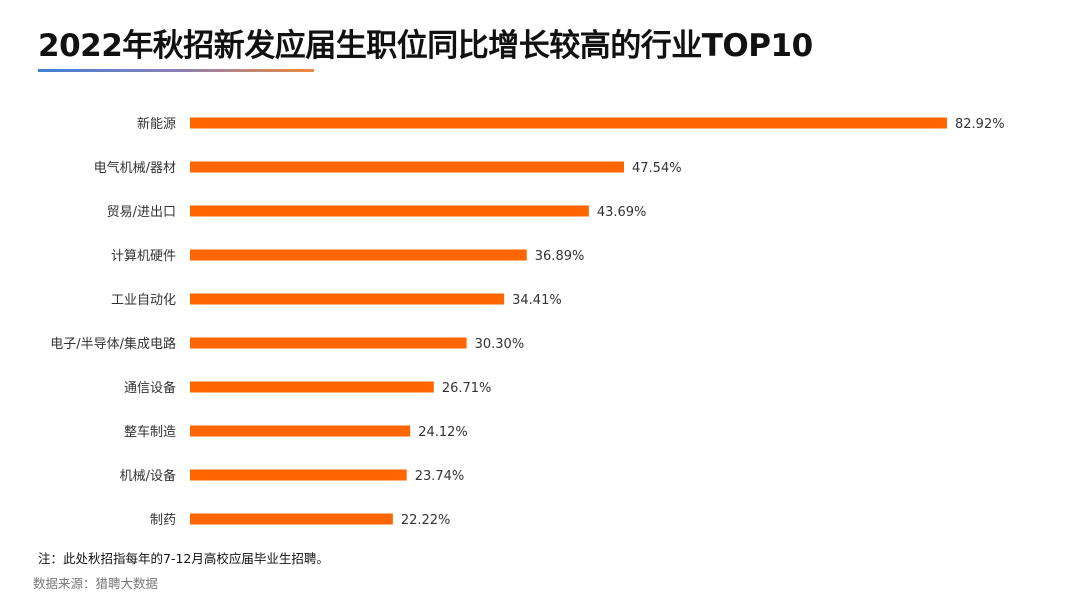 This screenshot has height=608, width=1080. I want to click on value-label: 22.22%, so click(426, 520).